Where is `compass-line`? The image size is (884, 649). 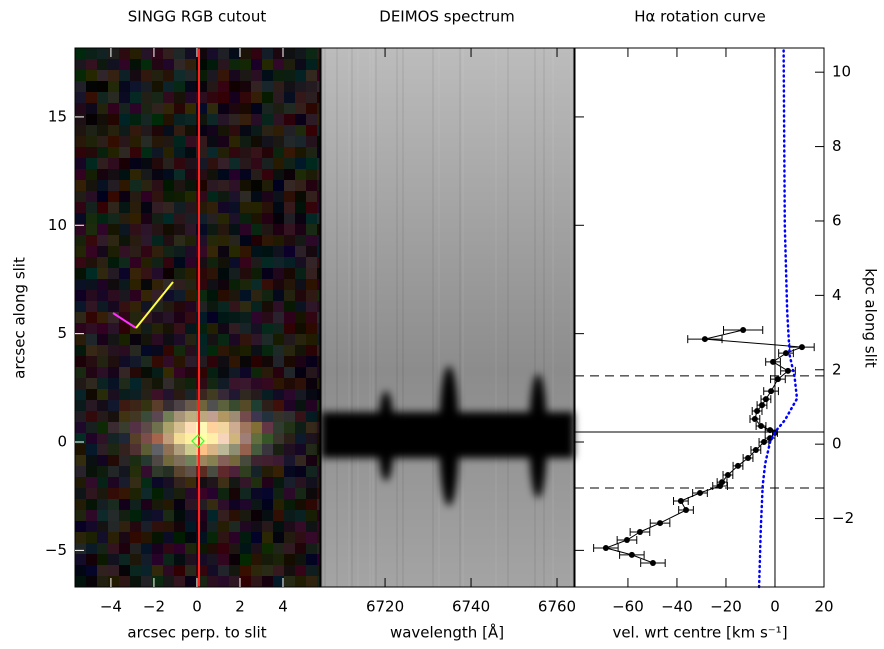
compass-line is located at coordinates (124, 320).